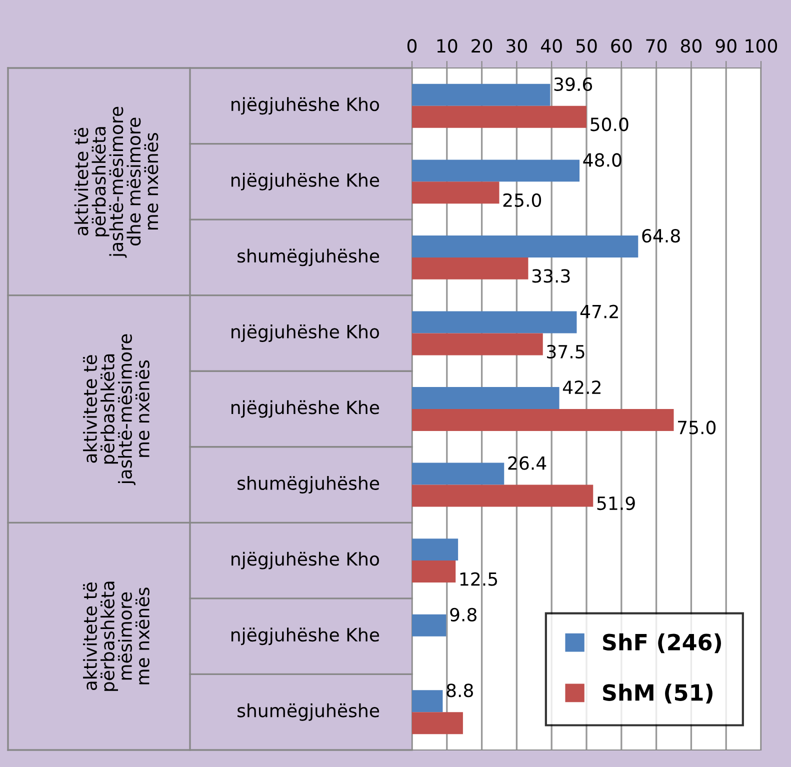  Describe the element at coordinates (662, 643) in the screenshot. I see `legend-label: ShF (246)` at that location.